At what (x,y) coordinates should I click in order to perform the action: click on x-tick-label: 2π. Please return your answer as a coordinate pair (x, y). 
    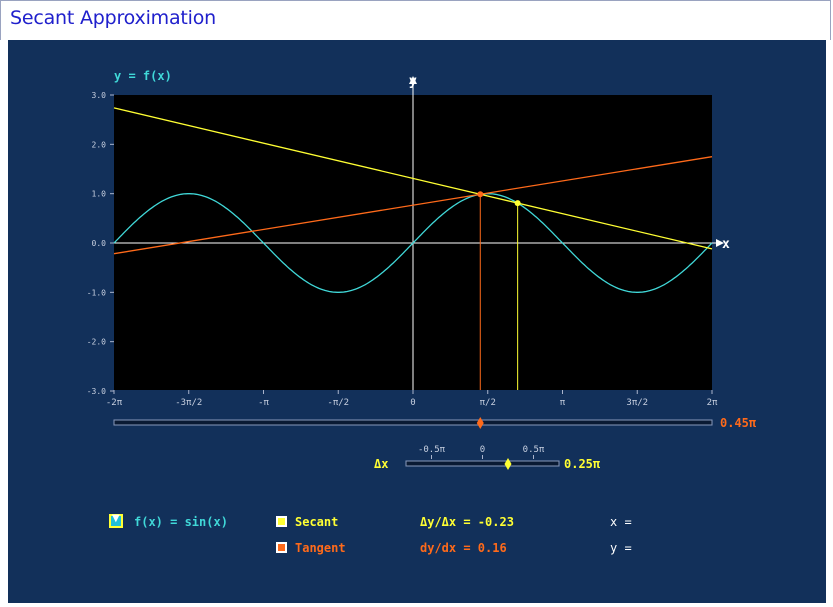
    Looking at the image, I should click on (712, 403).